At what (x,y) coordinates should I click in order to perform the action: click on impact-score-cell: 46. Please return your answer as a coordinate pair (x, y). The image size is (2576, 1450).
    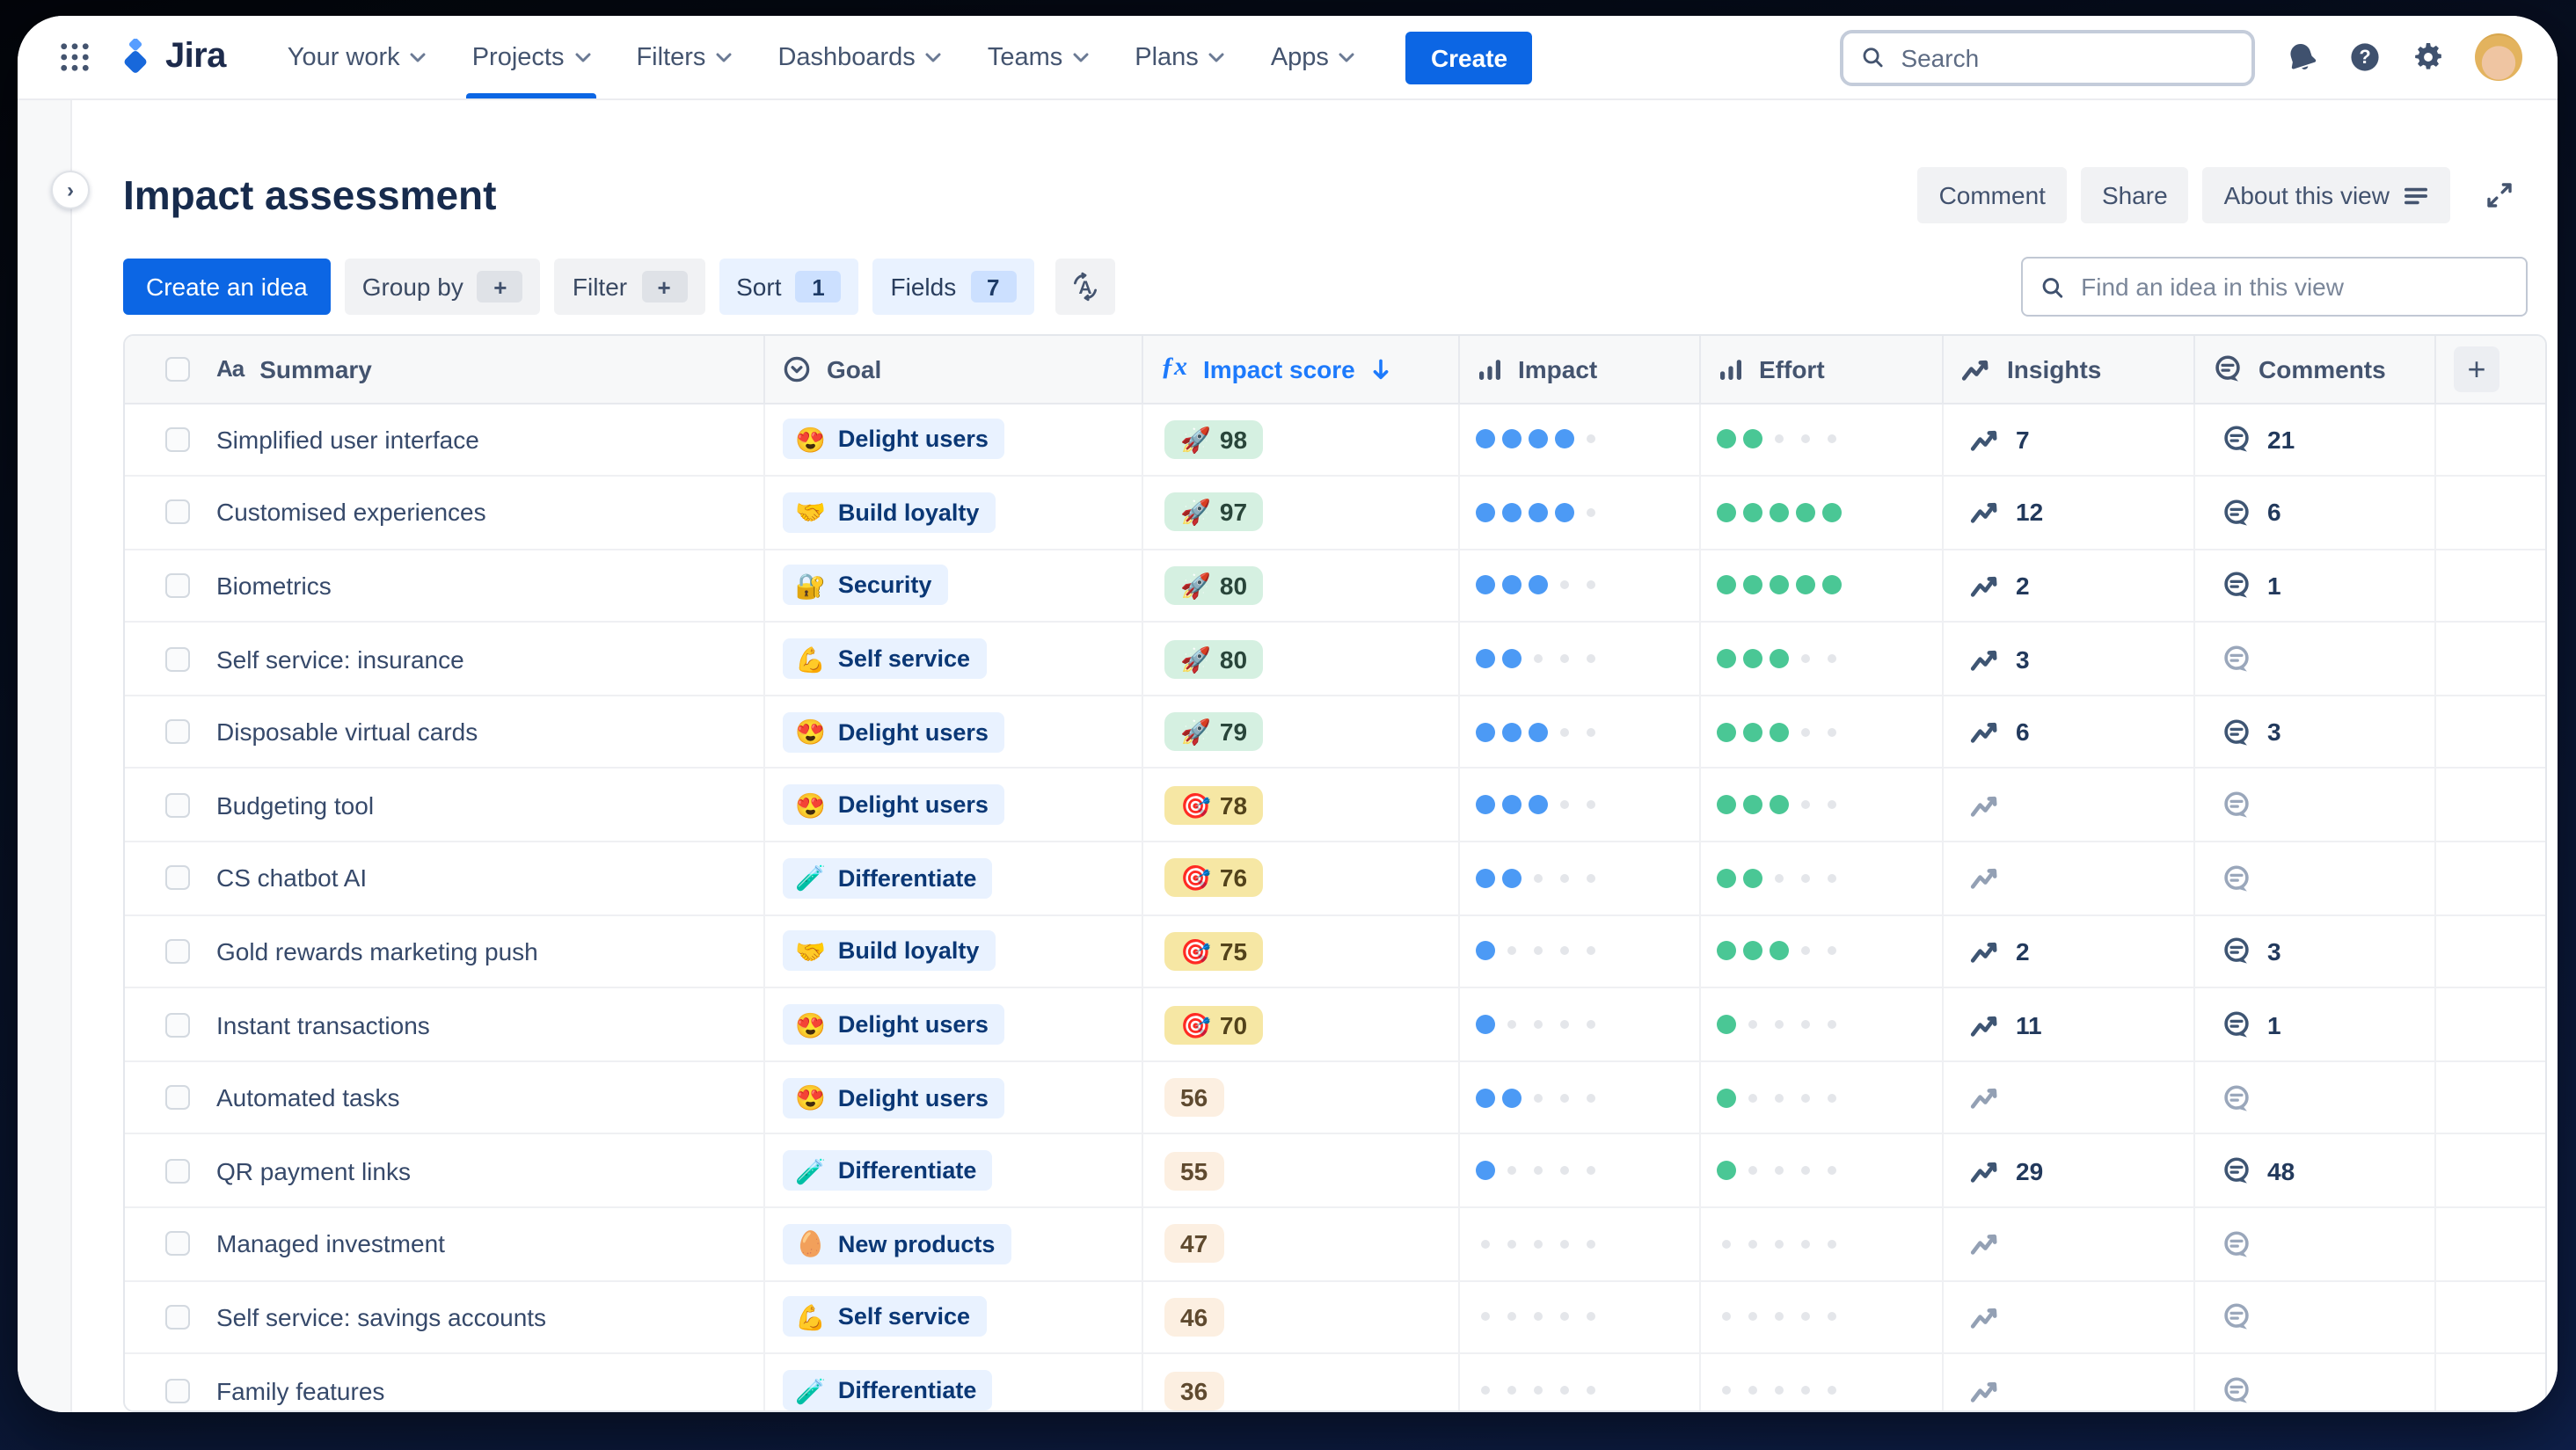
    Looking at the image, I should click on (1301, 1318).